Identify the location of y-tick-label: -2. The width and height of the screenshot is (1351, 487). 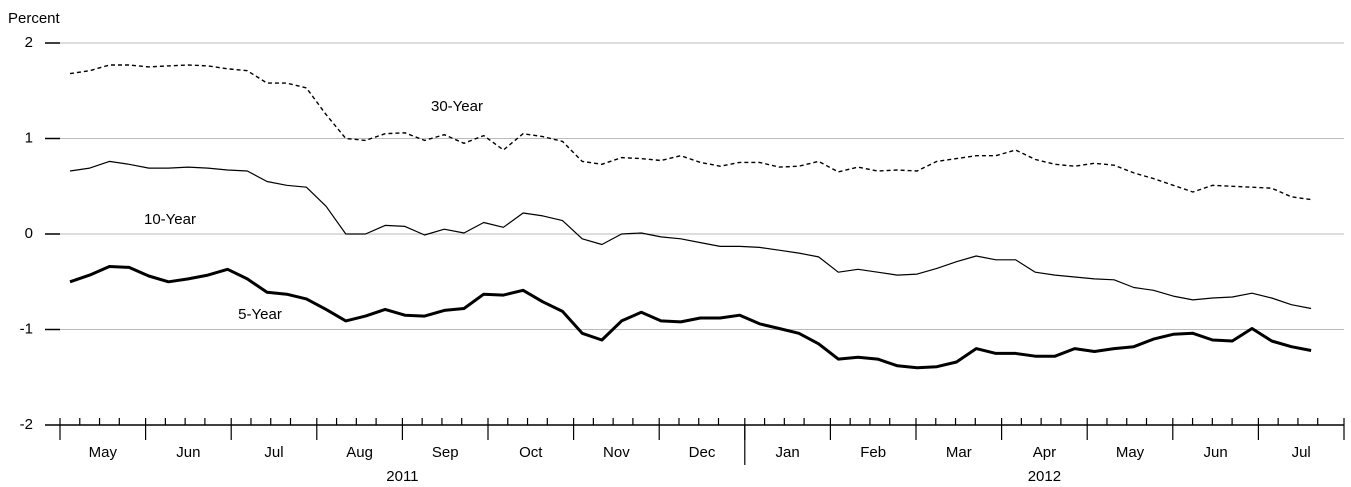
(26, 424).